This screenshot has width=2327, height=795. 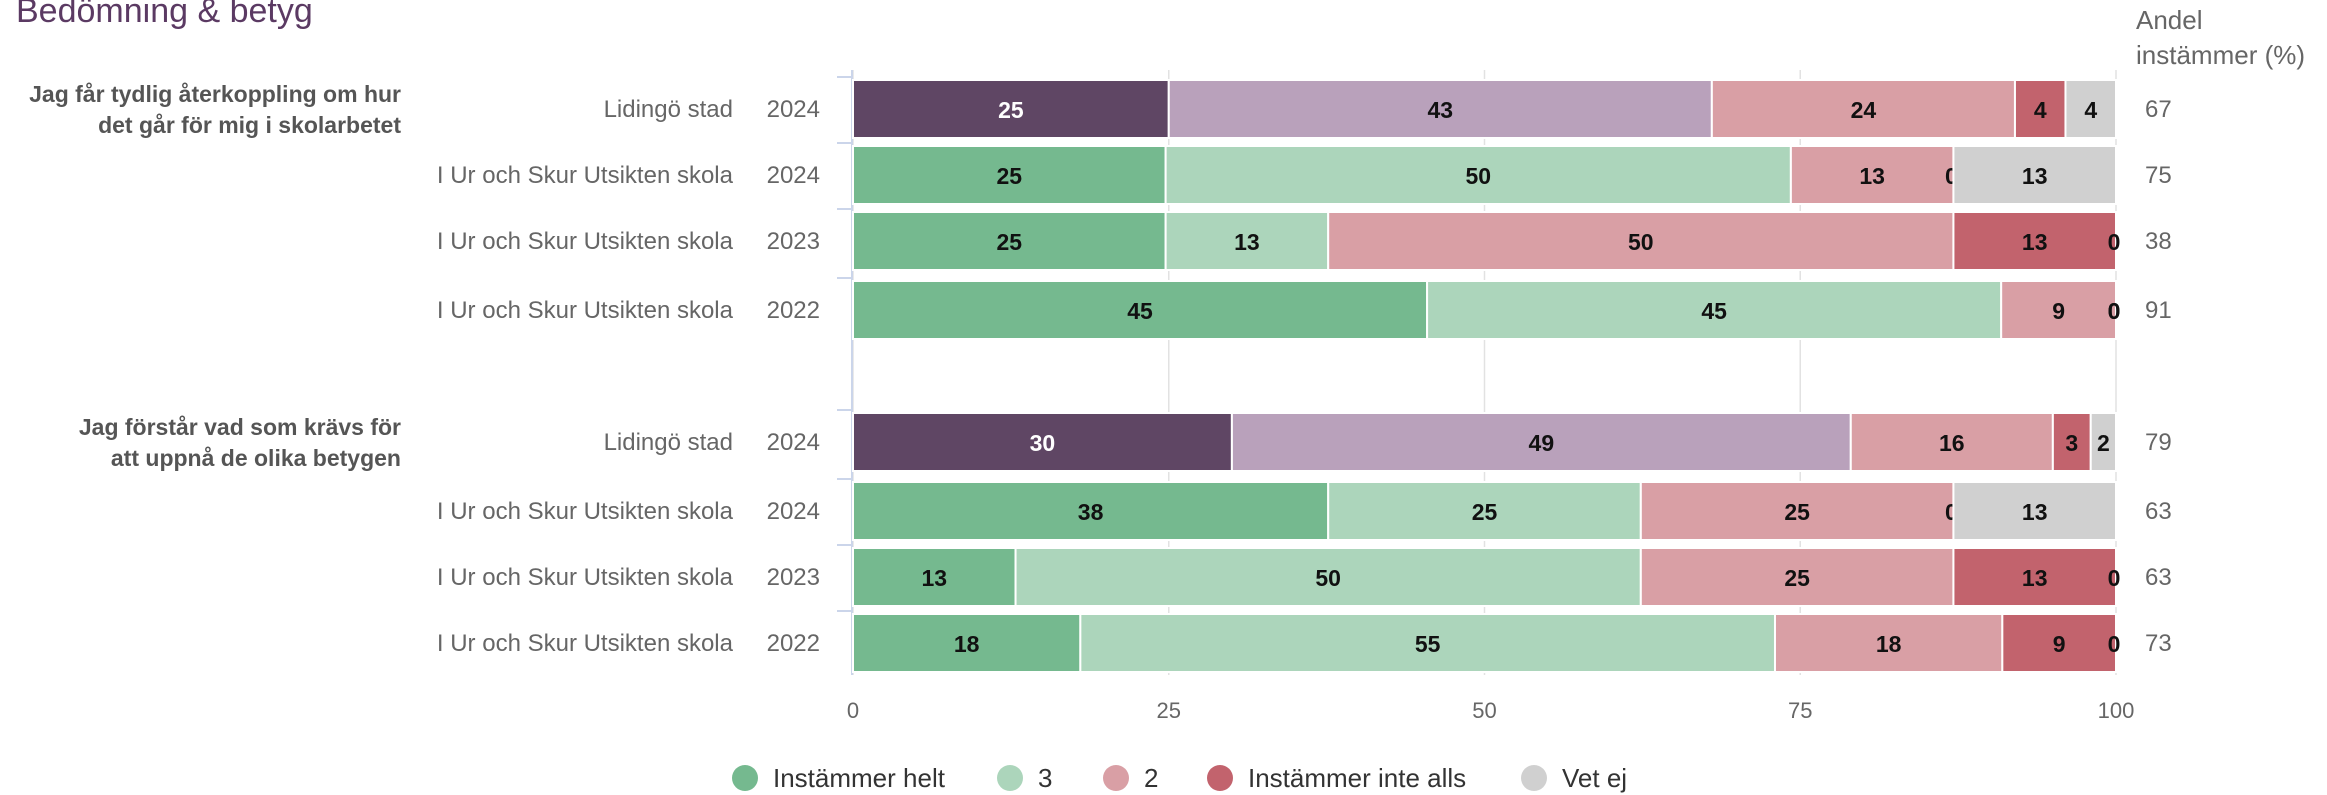 What do you see at coordinates (1542, 443) in the screenshot?
I see `data-label: 49` at bounding box center [1542, 443].